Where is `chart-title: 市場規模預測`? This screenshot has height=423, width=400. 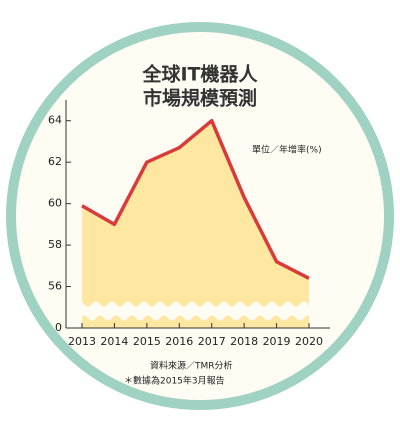
chart-title: 市場規模預測 is located at coordinates (200, 98).